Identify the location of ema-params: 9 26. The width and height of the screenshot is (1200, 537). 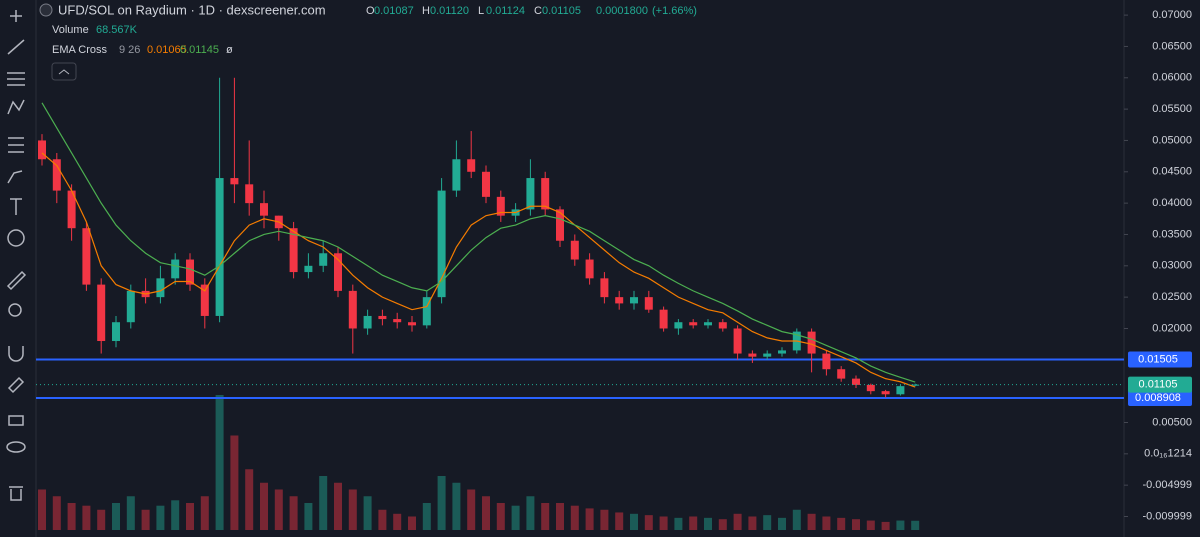
(129, 50).